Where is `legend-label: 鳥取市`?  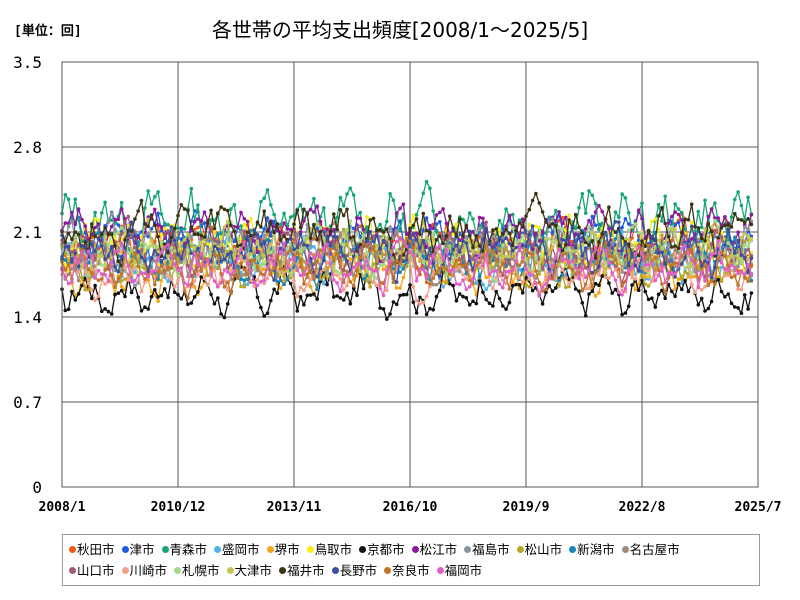 legend-label: 鳥取市 is located at coordinates (333, 549).